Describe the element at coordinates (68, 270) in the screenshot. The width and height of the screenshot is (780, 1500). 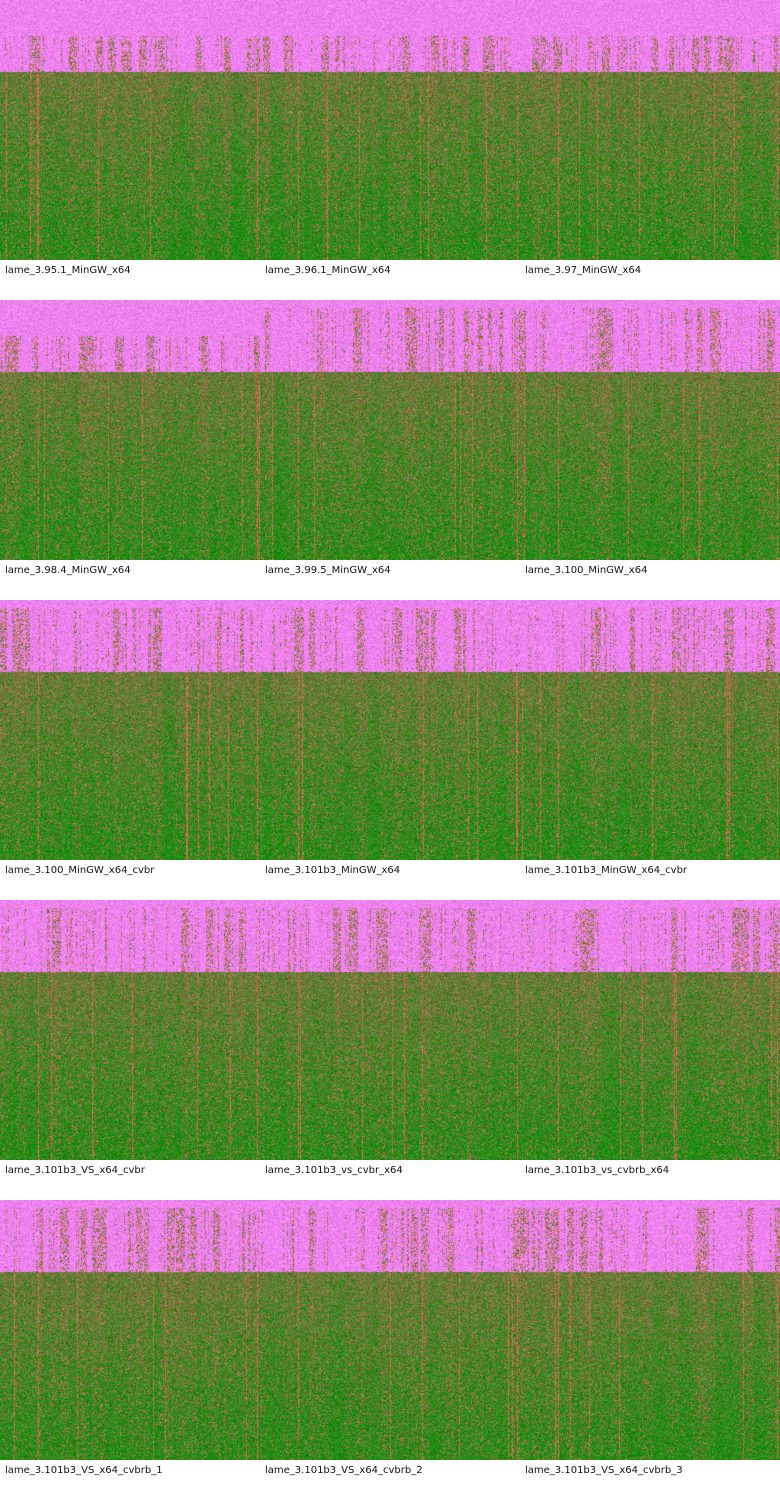
I see `spectrogram-caption: lame_3.95.1_MinGW_x64` at that location.